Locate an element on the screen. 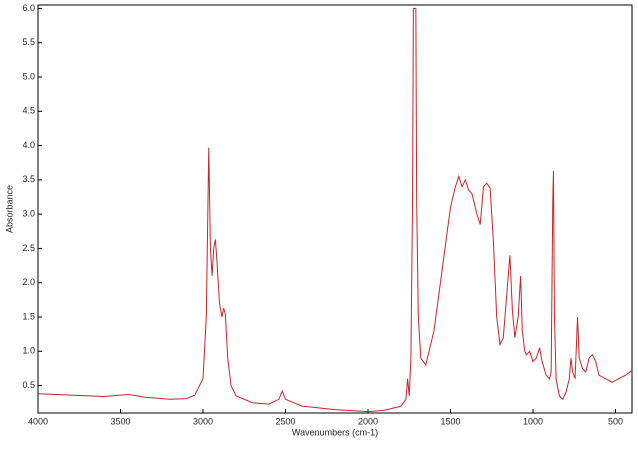  y-tick-label: 2.0 is located at coordinates (28, 282).